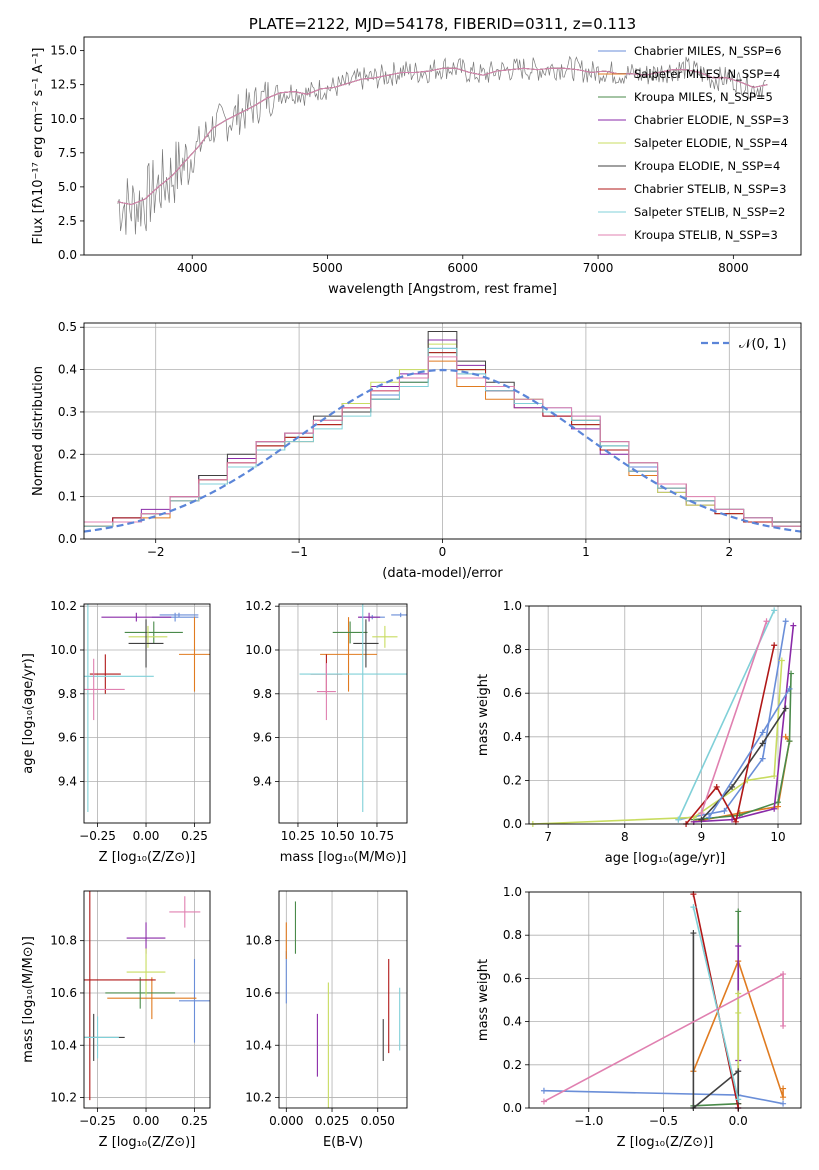 The width and height of the screenshot is (819, 1170). I want to click on y-tick-label: 10.4, so click(258, 1045).